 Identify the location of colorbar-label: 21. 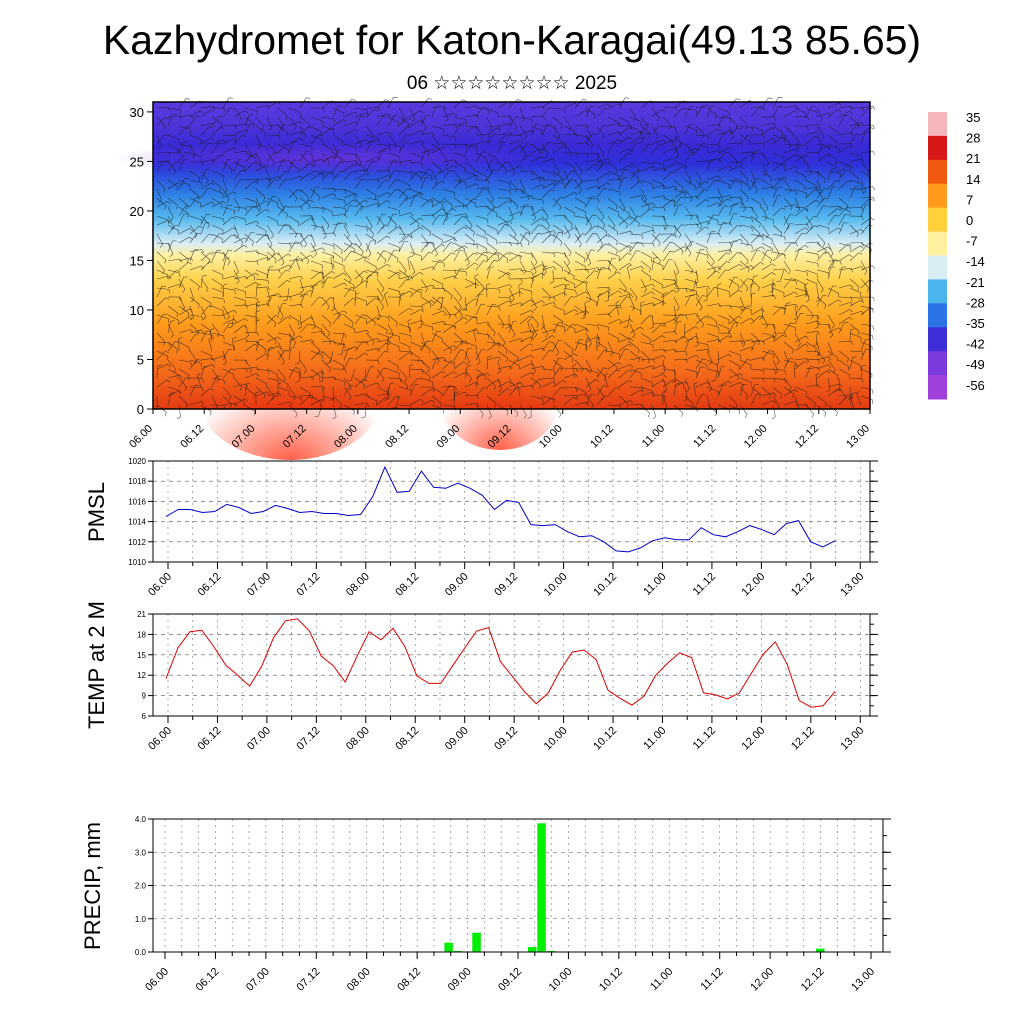
(973, 158).